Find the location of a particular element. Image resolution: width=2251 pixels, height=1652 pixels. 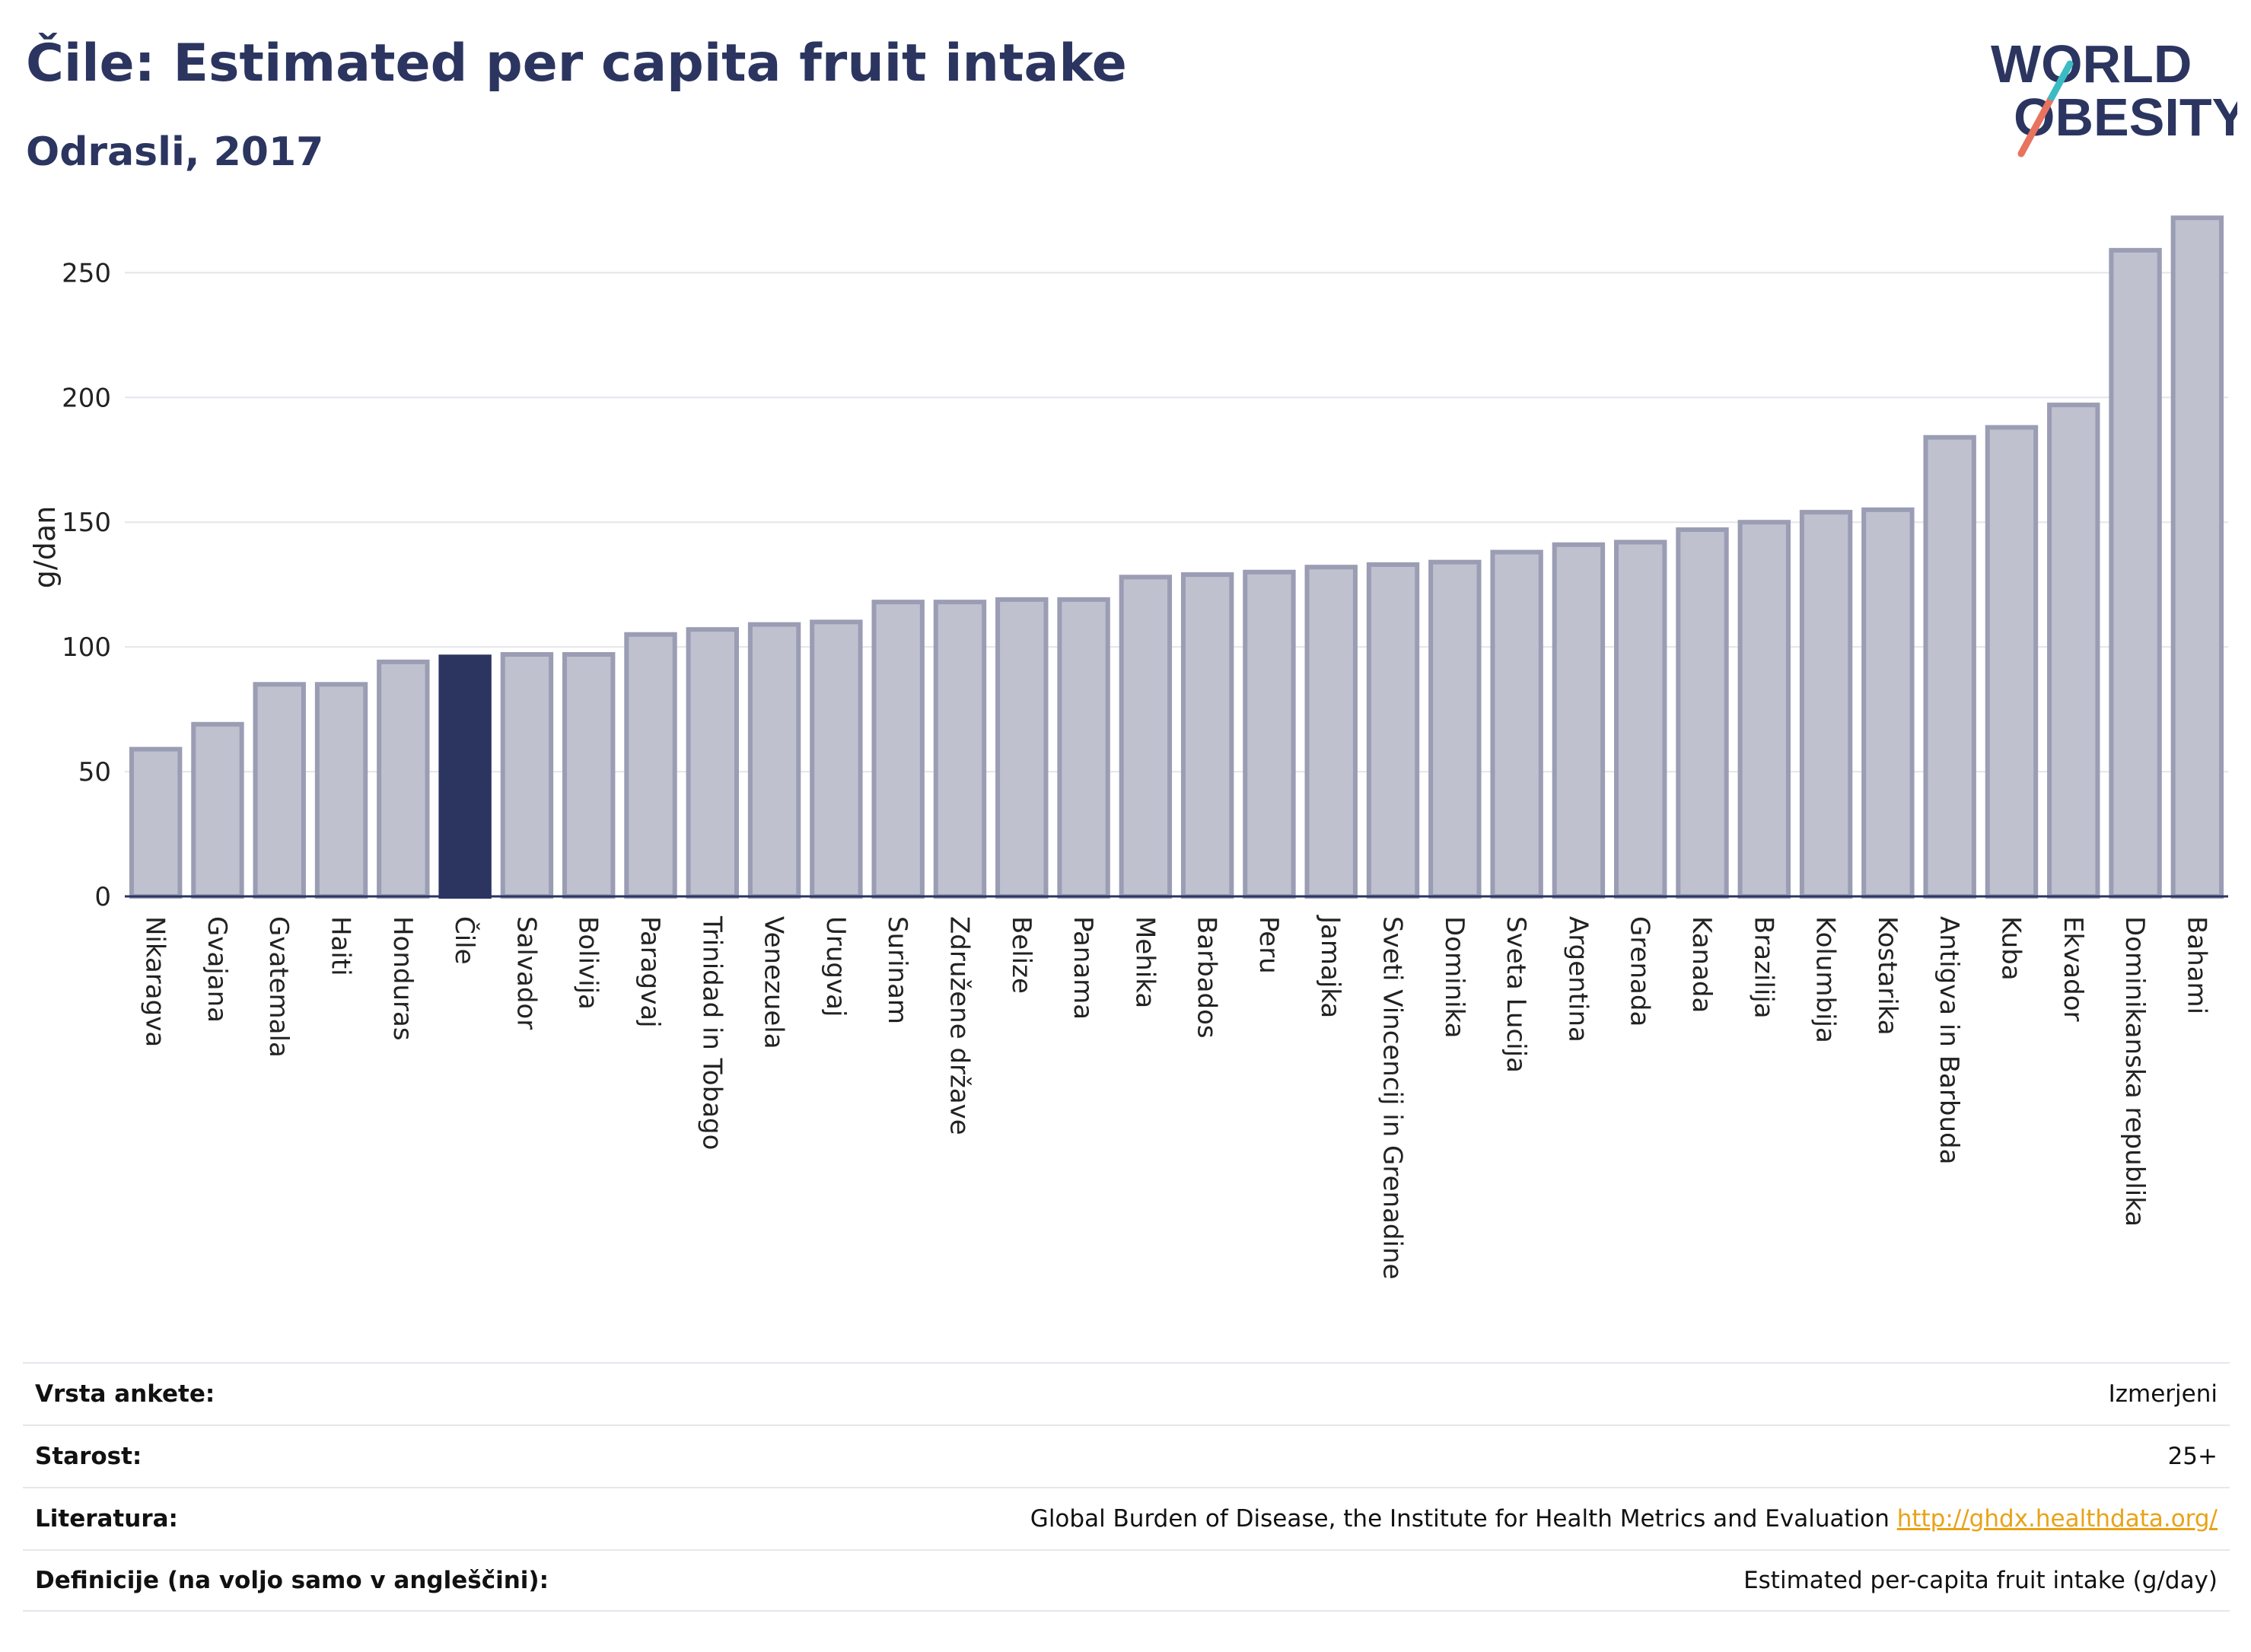

x-tick-label: Ekvador is located at coordinates (2073, 969).